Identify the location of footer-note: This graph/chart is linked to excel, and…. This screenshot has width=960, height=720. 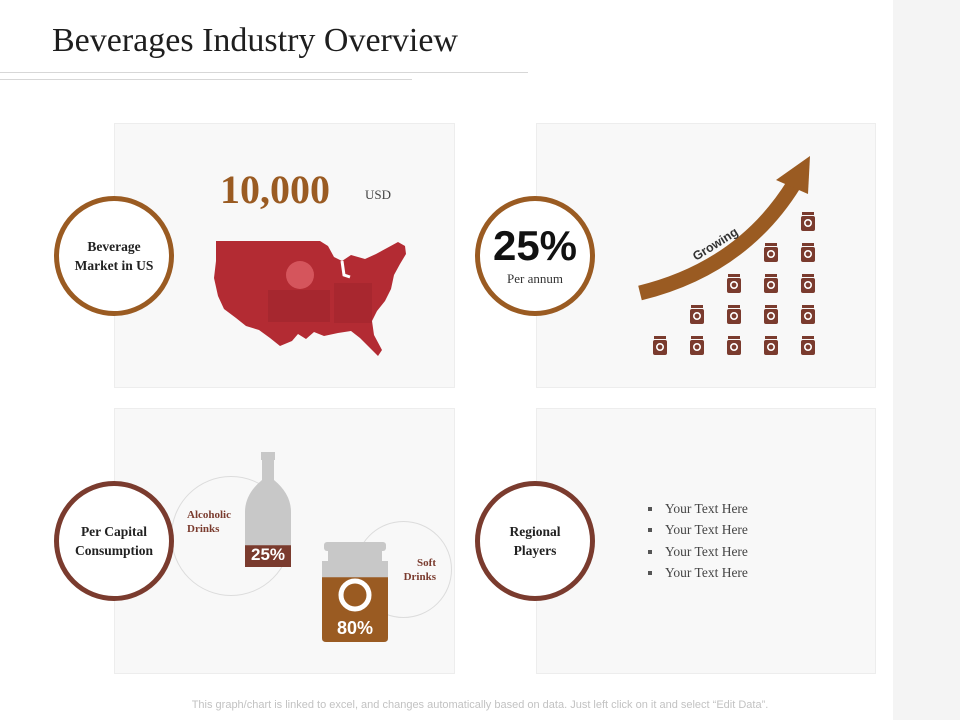
(480, 705).